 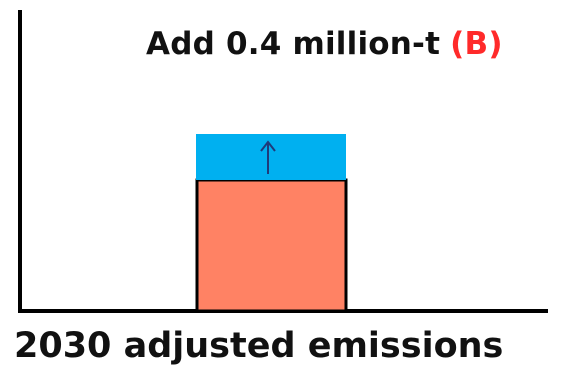 I want to click on base-emissions-bar, so click(x=271, y=245).